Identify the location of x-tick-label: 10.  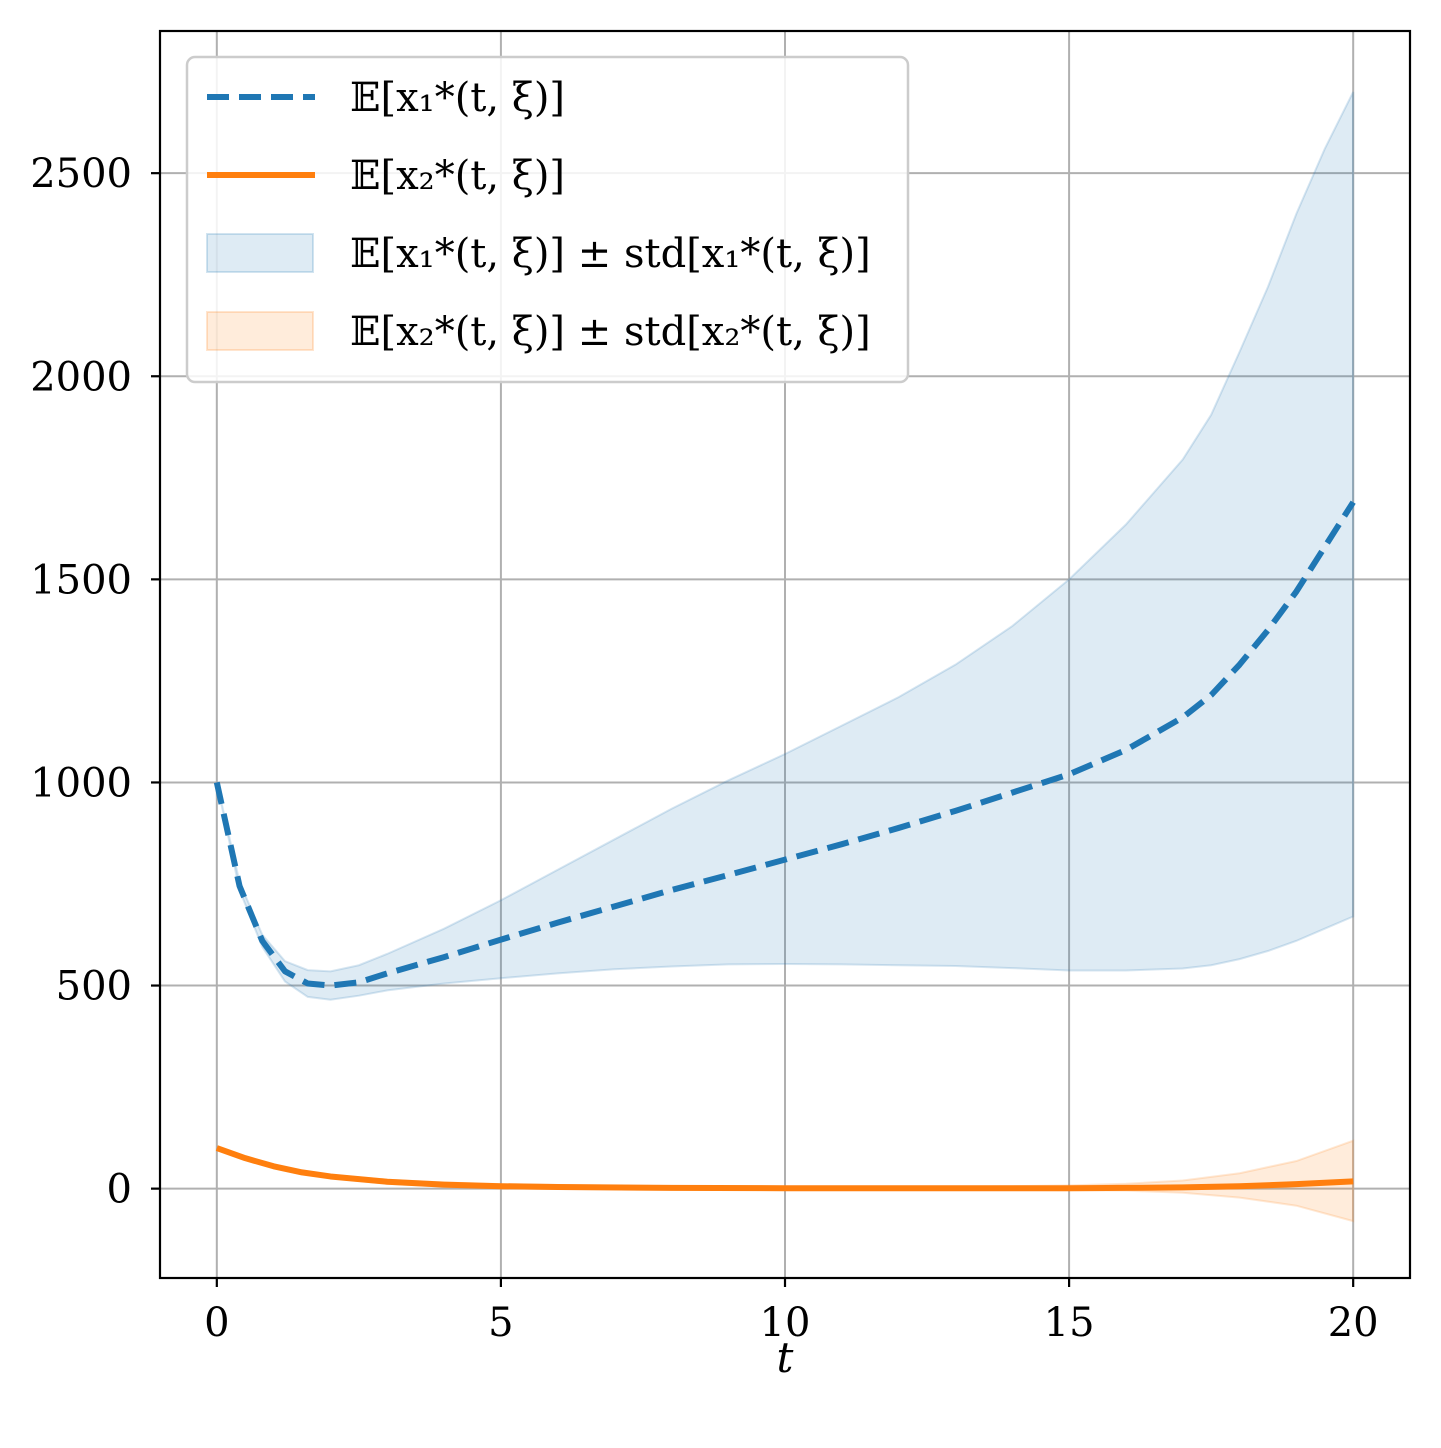
(785, 1323).